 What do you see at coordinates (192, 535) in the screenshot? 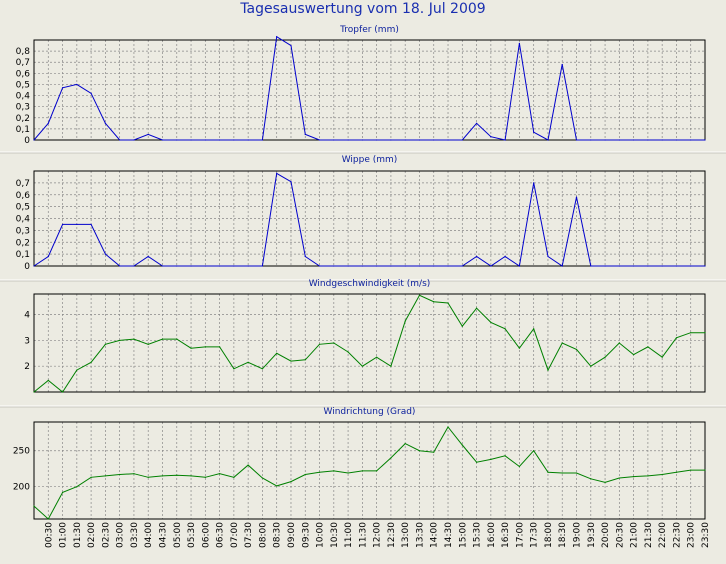
I see `x-tick-label: 05:30` at bounding box center [192, 535].